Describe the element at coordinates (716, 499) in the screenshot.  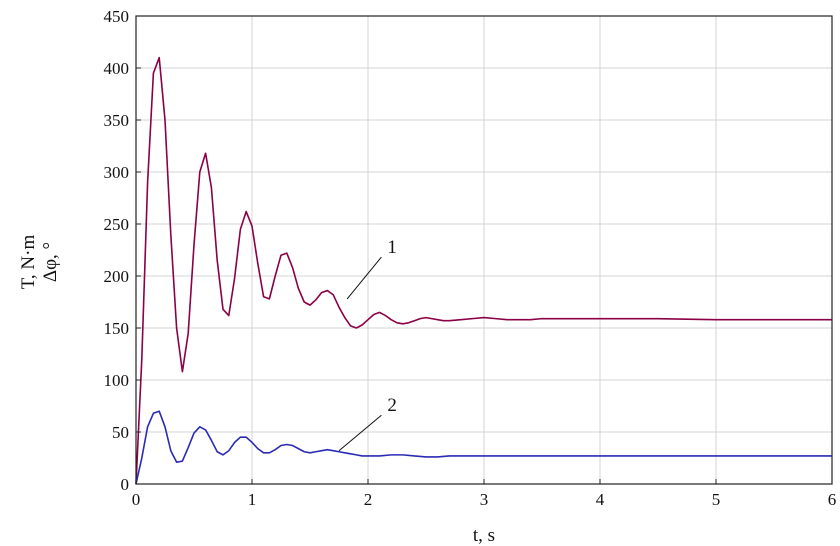
I see `x-tick-label: 5` at that location.